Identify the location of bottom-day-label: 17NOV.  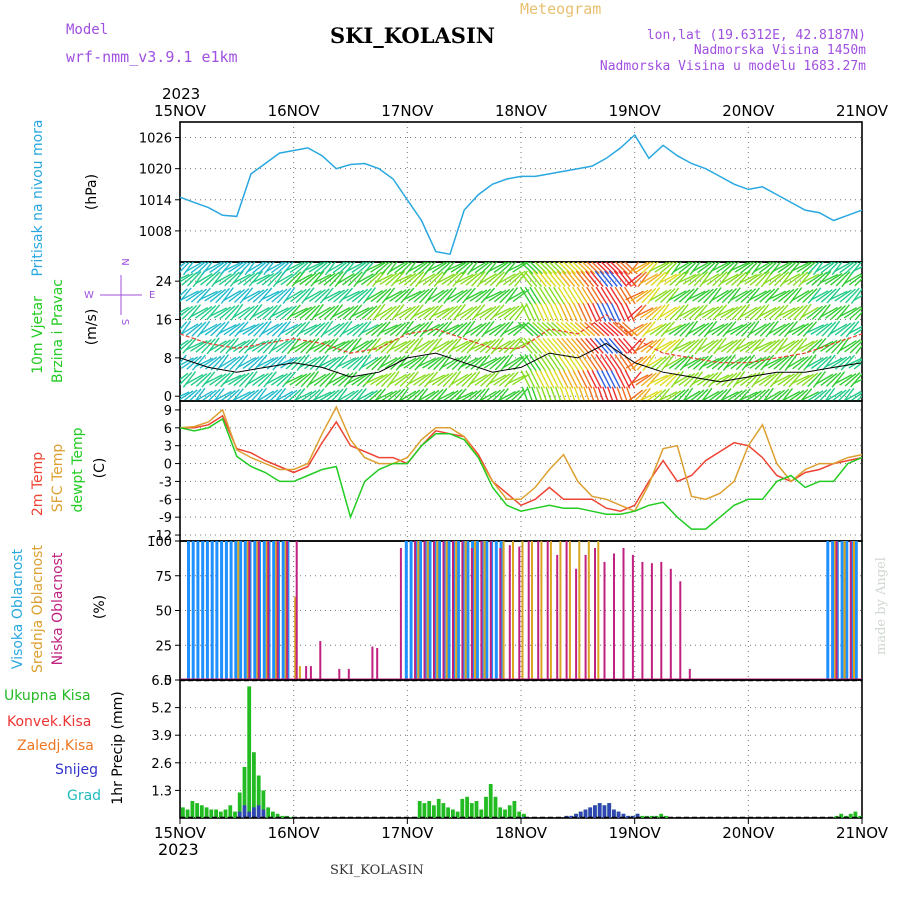
(407, 833).